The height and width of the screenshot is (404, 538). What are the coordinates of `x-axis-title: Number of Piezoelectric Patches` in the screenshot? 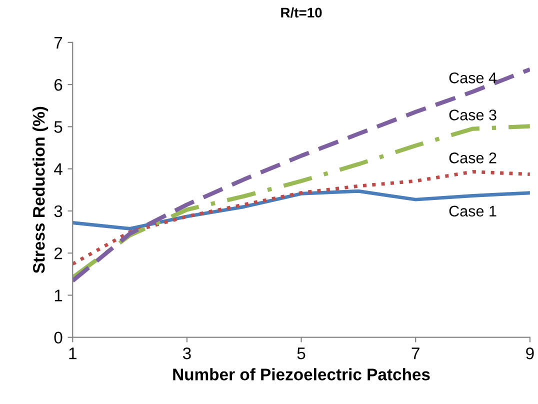 It's located at (301, 374).